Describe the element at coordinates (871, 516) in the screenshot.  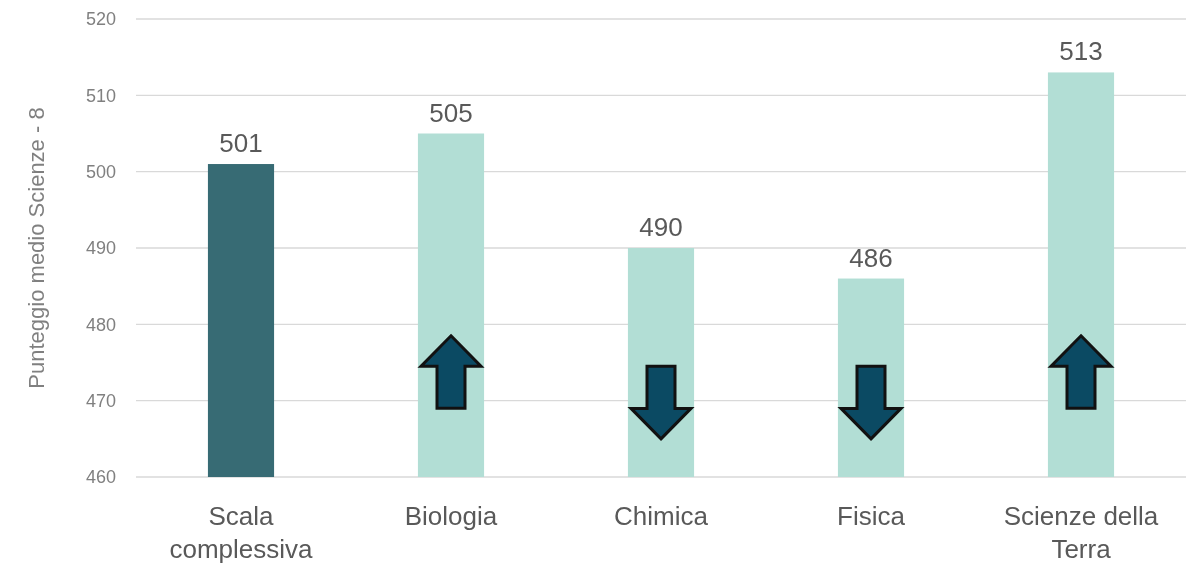
I see `x-tick-label: Fisica` at that location.